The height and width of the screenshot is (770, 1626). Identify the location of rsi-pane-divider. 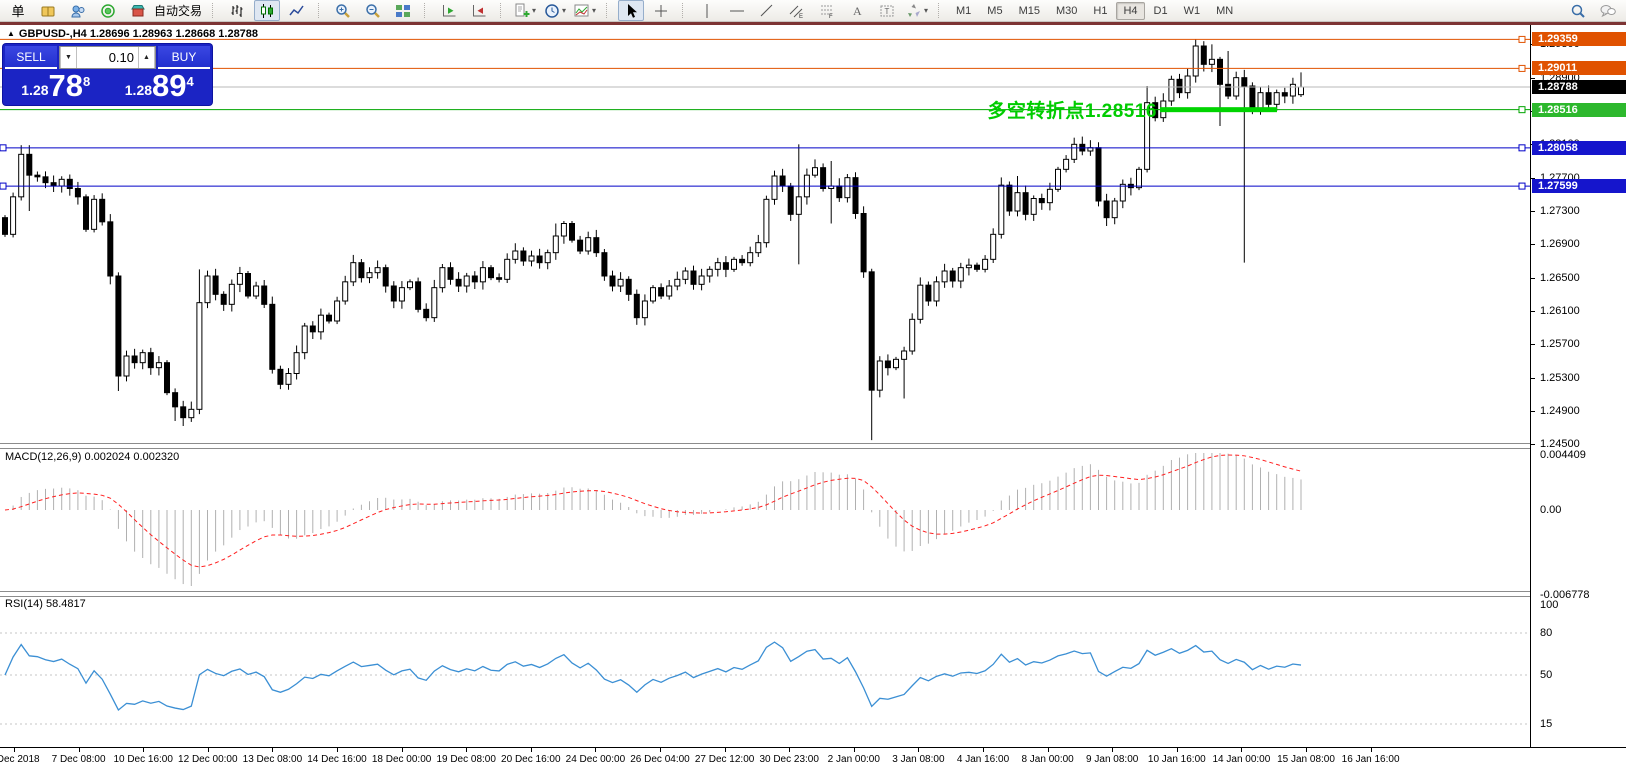
(813, 594).